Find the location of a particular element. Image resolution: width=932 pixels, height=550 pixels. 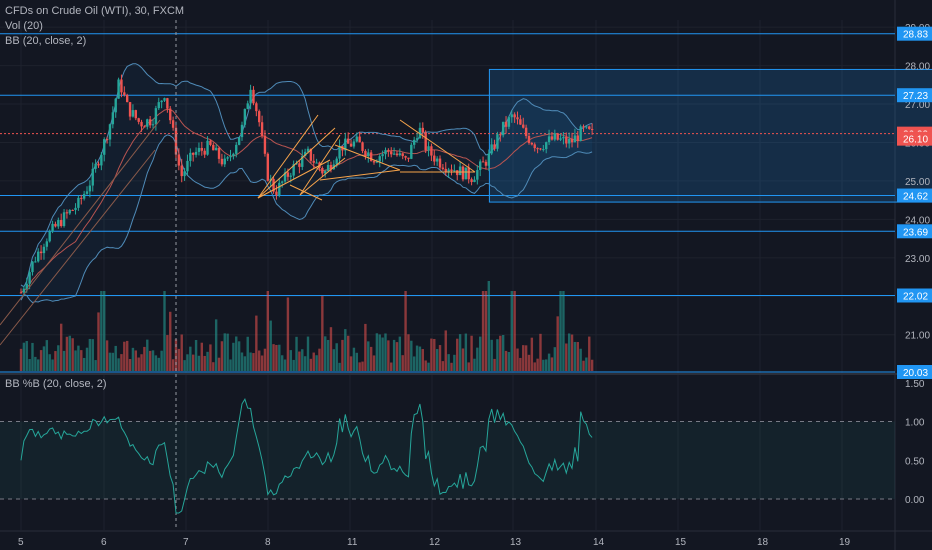

pitchfork-line is located at coordinates (288, 156).